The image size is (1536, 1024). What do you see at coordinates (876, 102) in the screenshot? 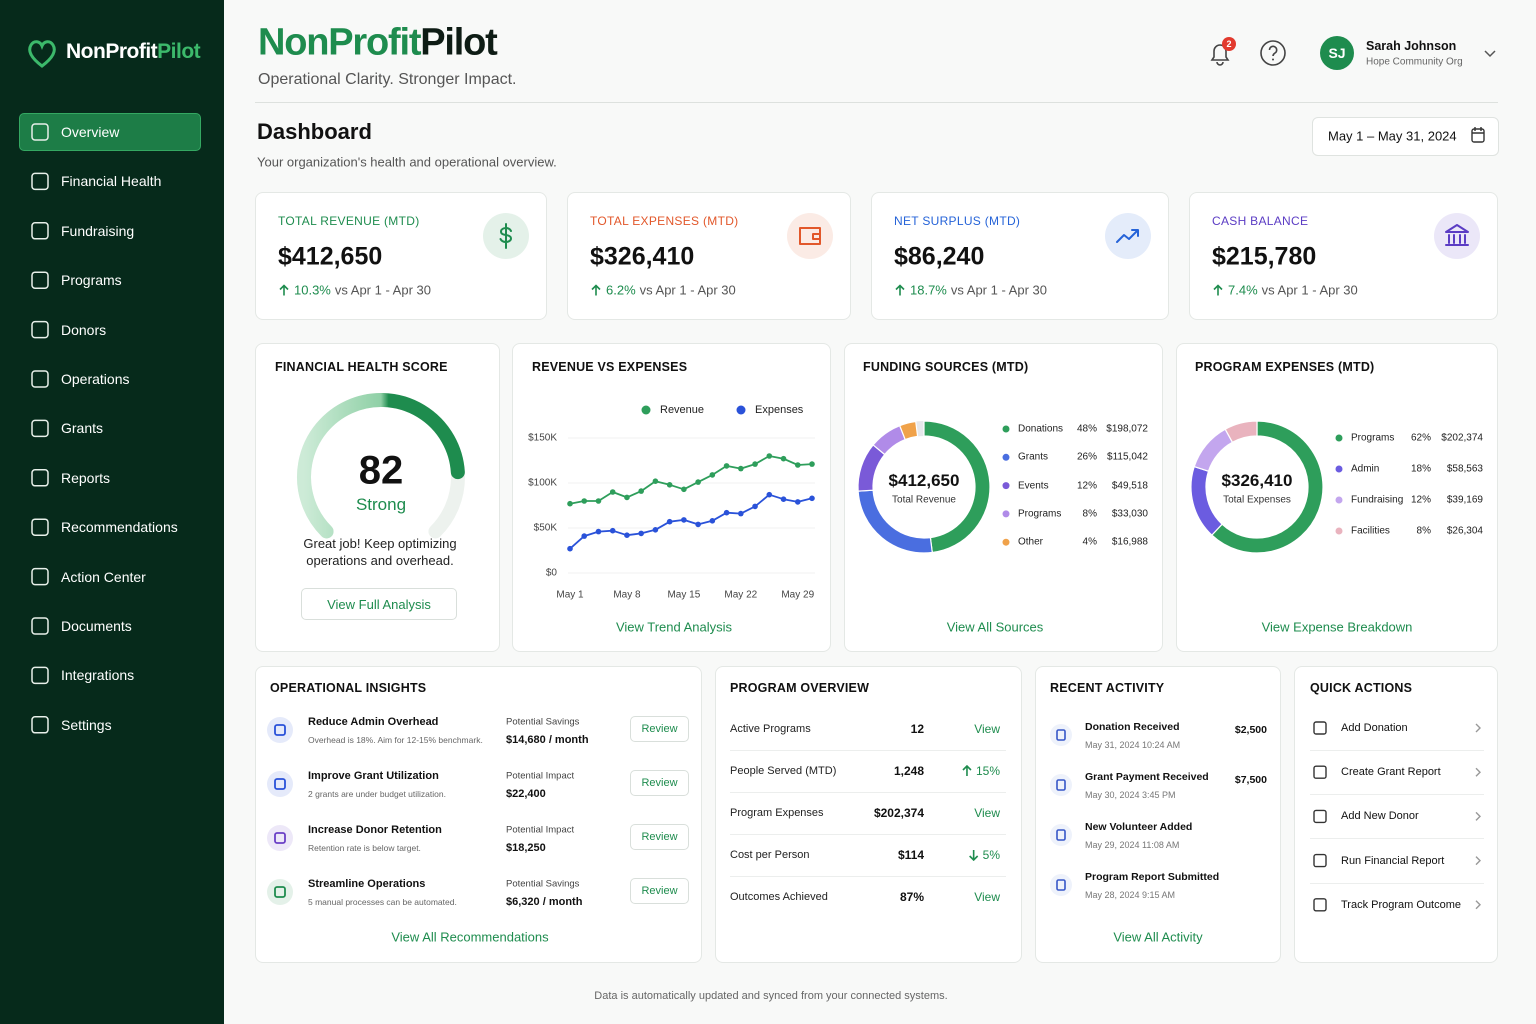
I see `header-divider` at bounding box center [876, 102].